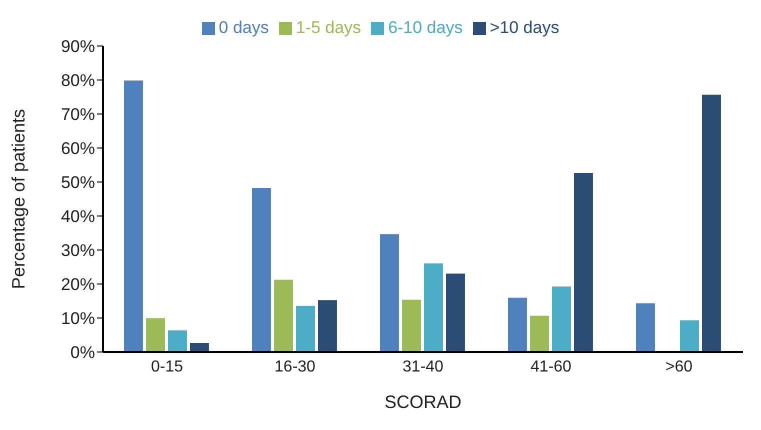  I want to click on y-tick-label: 10%, so click(77, 318).